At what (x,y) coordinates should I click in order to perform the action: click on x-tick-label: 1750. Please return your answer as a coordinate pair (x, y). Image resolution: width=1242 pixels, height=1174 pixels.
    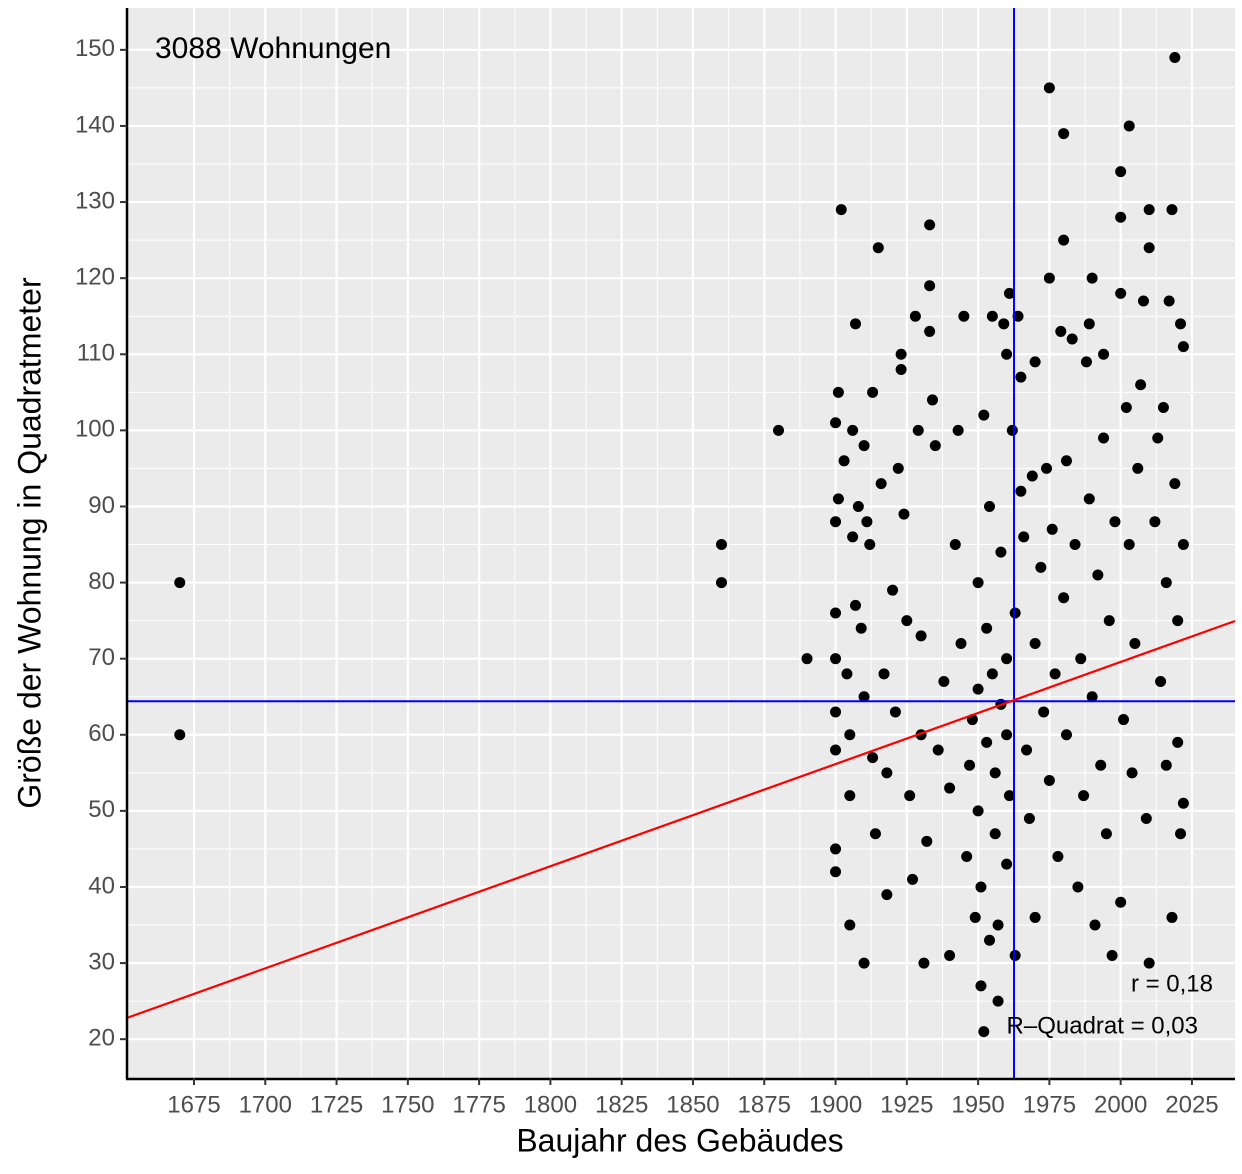
    Looking at the image, I should click on (407, 1104).